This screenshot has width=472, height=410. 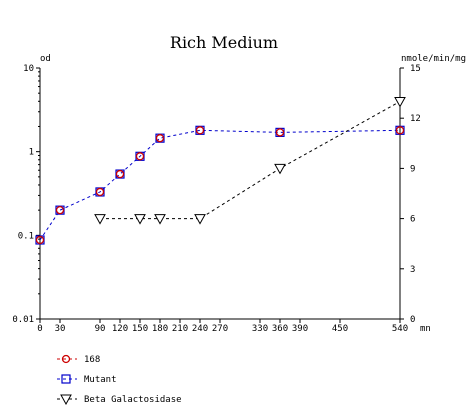 What do you see at coordinates (412, 169) in the screenshot?
I see `right-axis-tick-label: 9` at bounding box center [412, 169].